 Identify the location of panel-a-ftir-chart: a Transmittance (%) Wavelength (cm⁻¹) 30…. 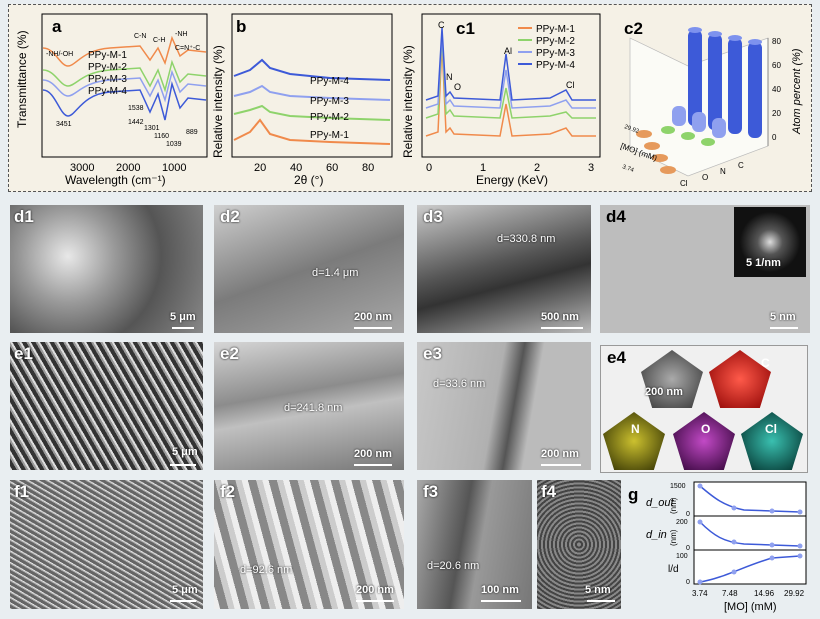
(111, 100).